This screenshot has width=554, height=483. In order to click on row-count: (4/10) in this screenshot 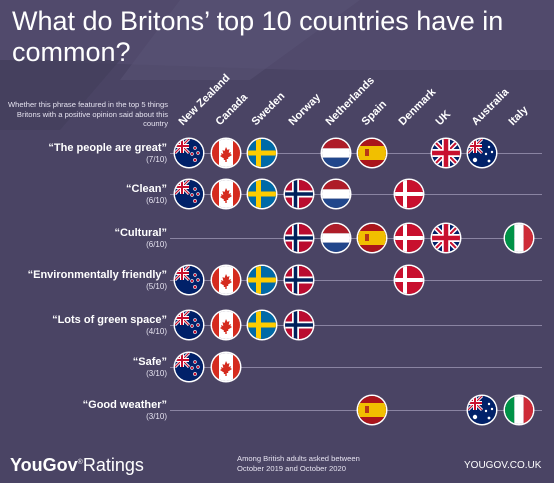, I will do `click(156, 331)`.